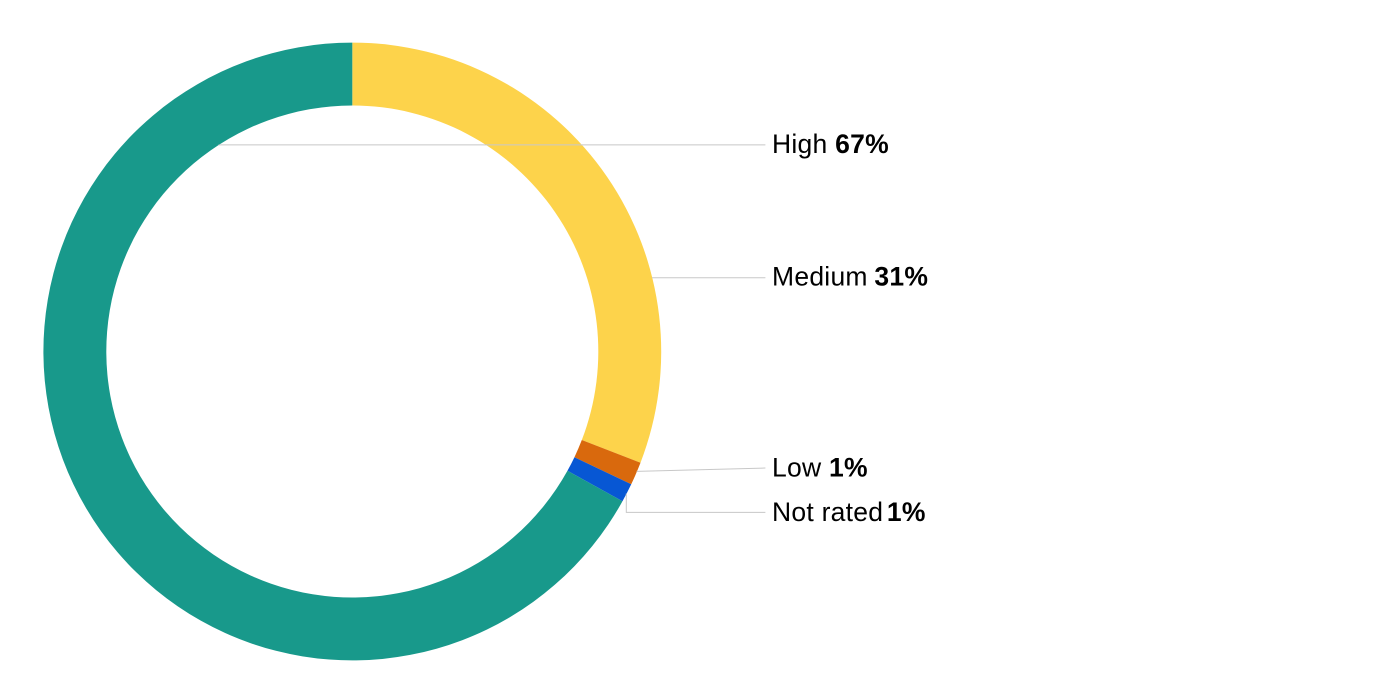  I want to click on svg-text: High 67%, so click(830, 144).